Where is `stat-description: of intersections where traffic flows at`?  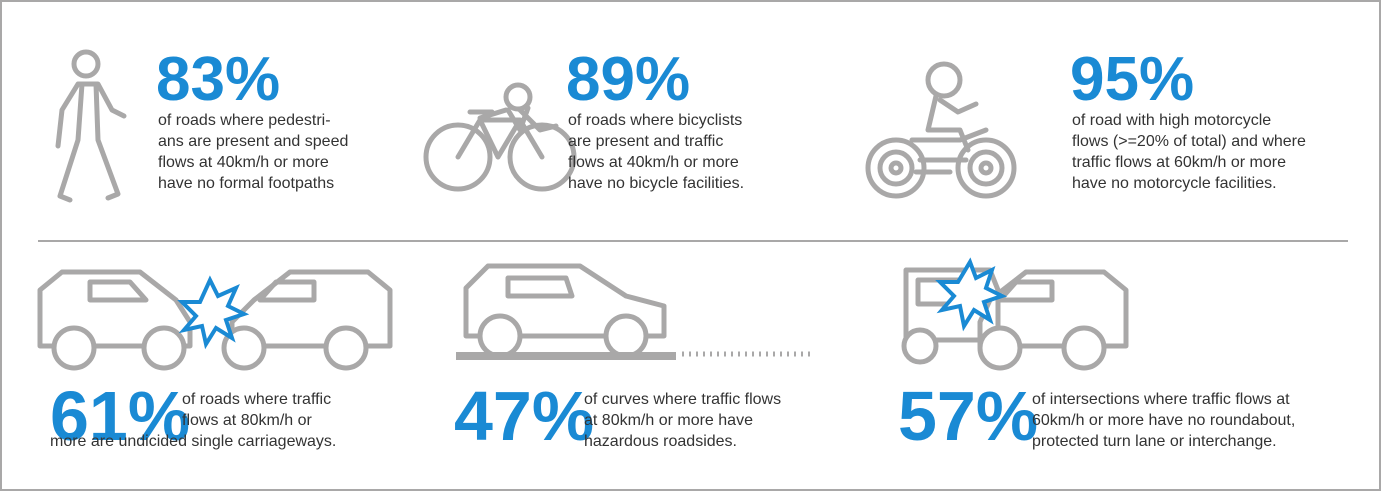 stat-description: of intersections where traffic flows at is located at coordinates (1161, 399).